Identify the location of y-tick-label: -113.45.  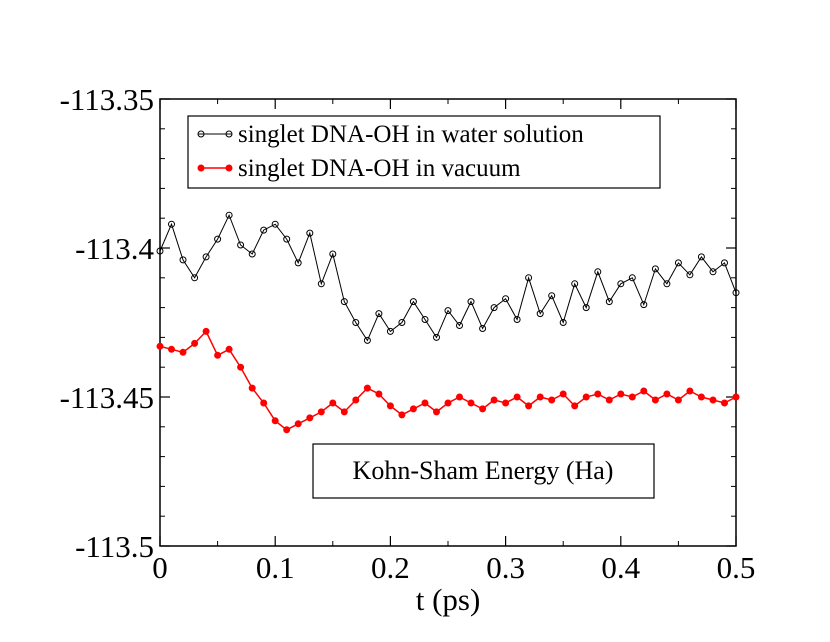
(107, 397).